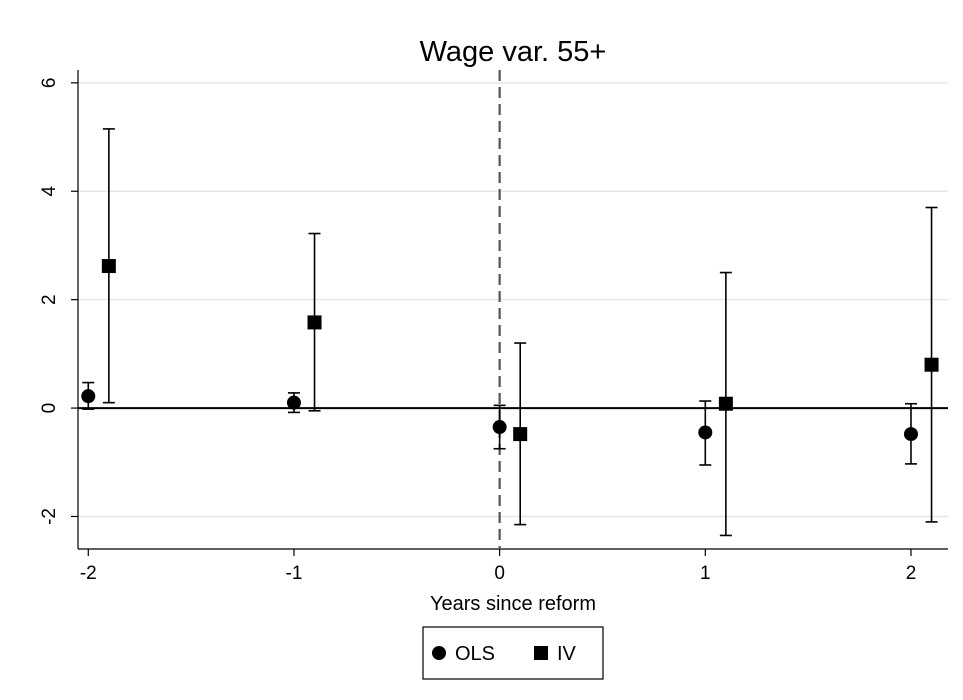  What do you see at coordinates (475, 654) in the screenshot?
I see `legend-label-ols: OLS` at bounding box center [475, 654].